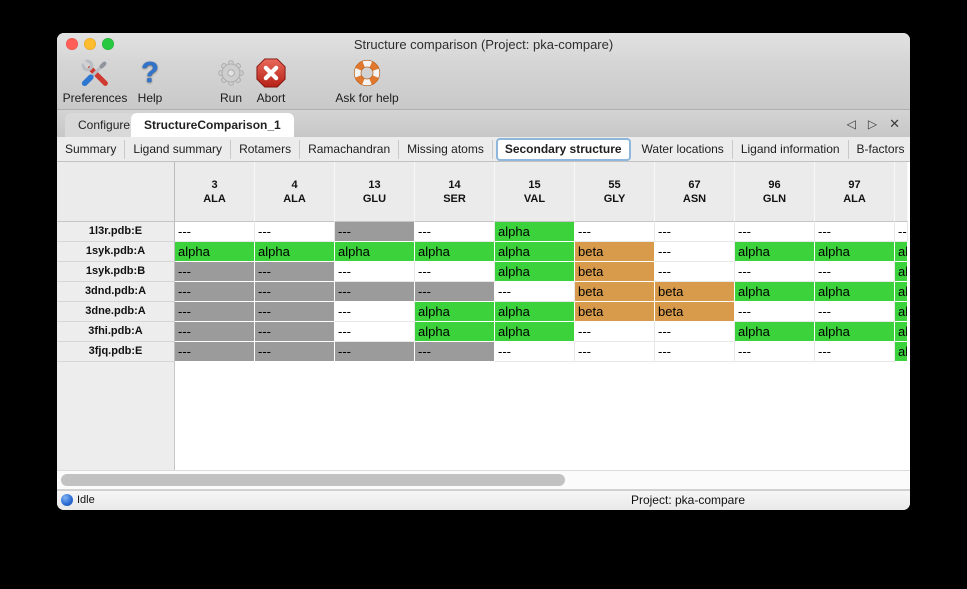 The height and width of the screenshot is (589, 967). I want to click on row-header: 3fjq.pdb:E, so click(116, 352).